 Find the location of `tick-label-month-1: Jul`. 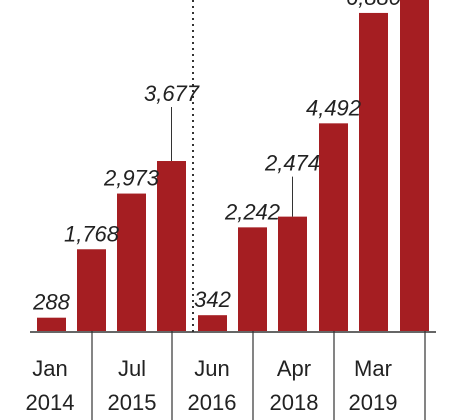

tick-label-month-1: Jul is located at coordinates (132, 368).